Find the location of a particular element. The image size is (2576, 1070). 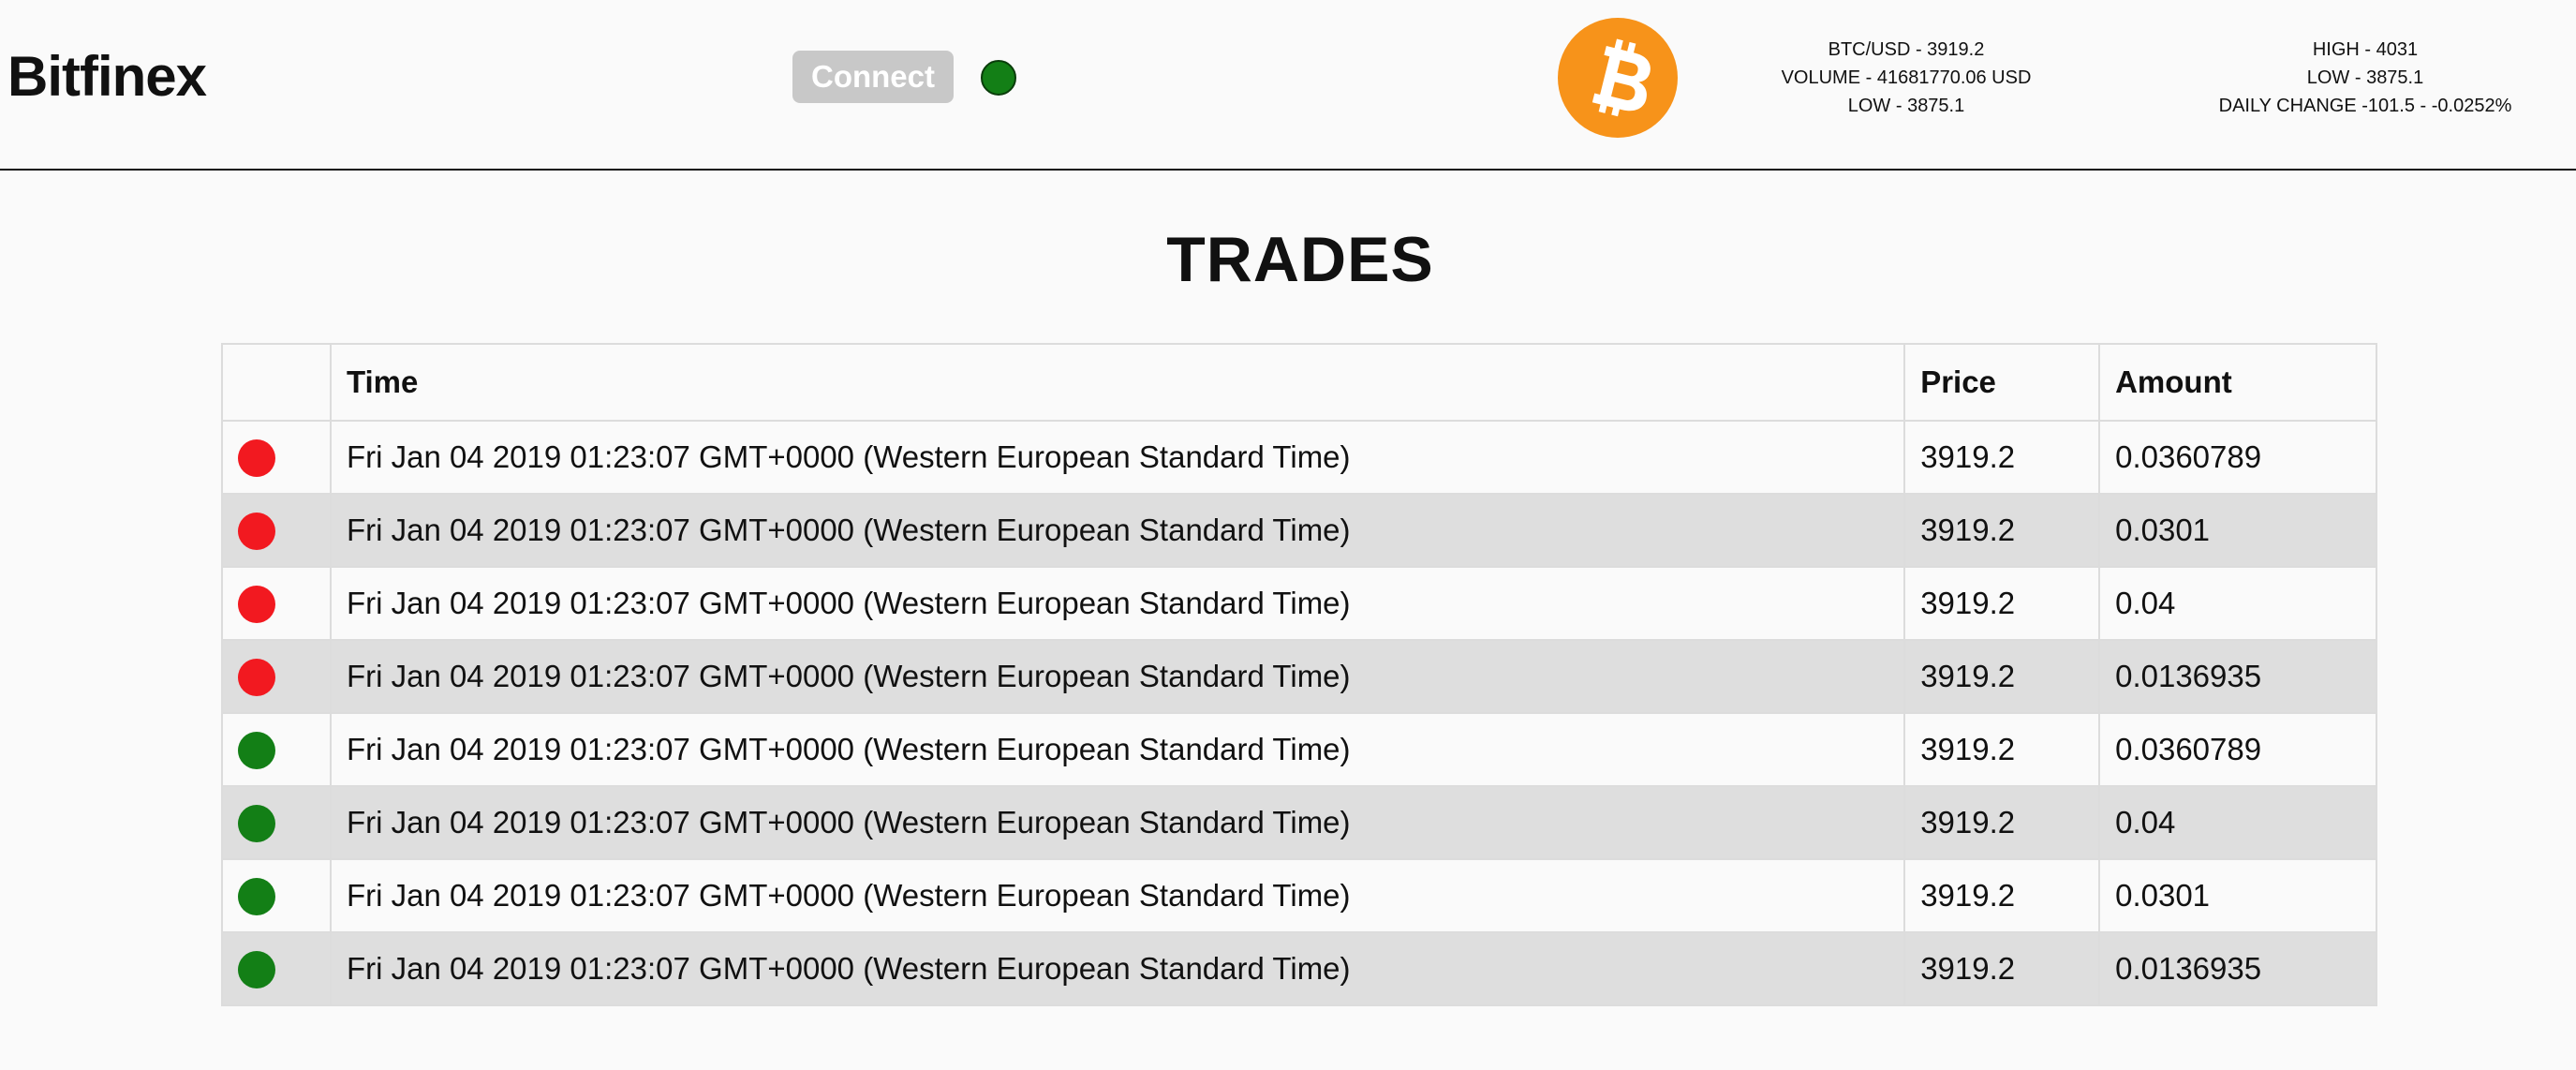

ticker-low-right: LOW - 3875.1 is located at coordinates (2365, 77).